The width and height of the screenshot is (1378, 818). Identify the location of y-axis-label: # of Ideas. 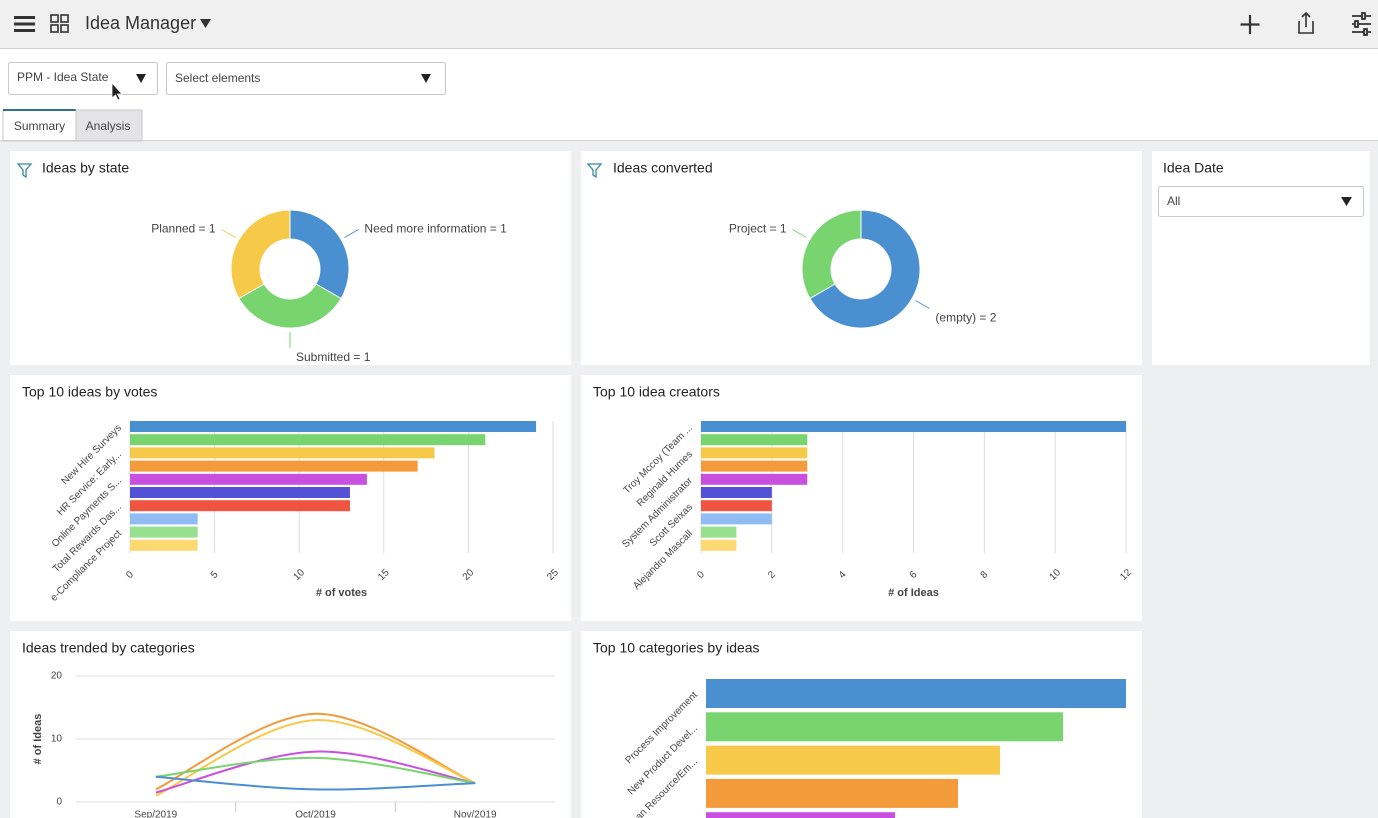
(38, 739).